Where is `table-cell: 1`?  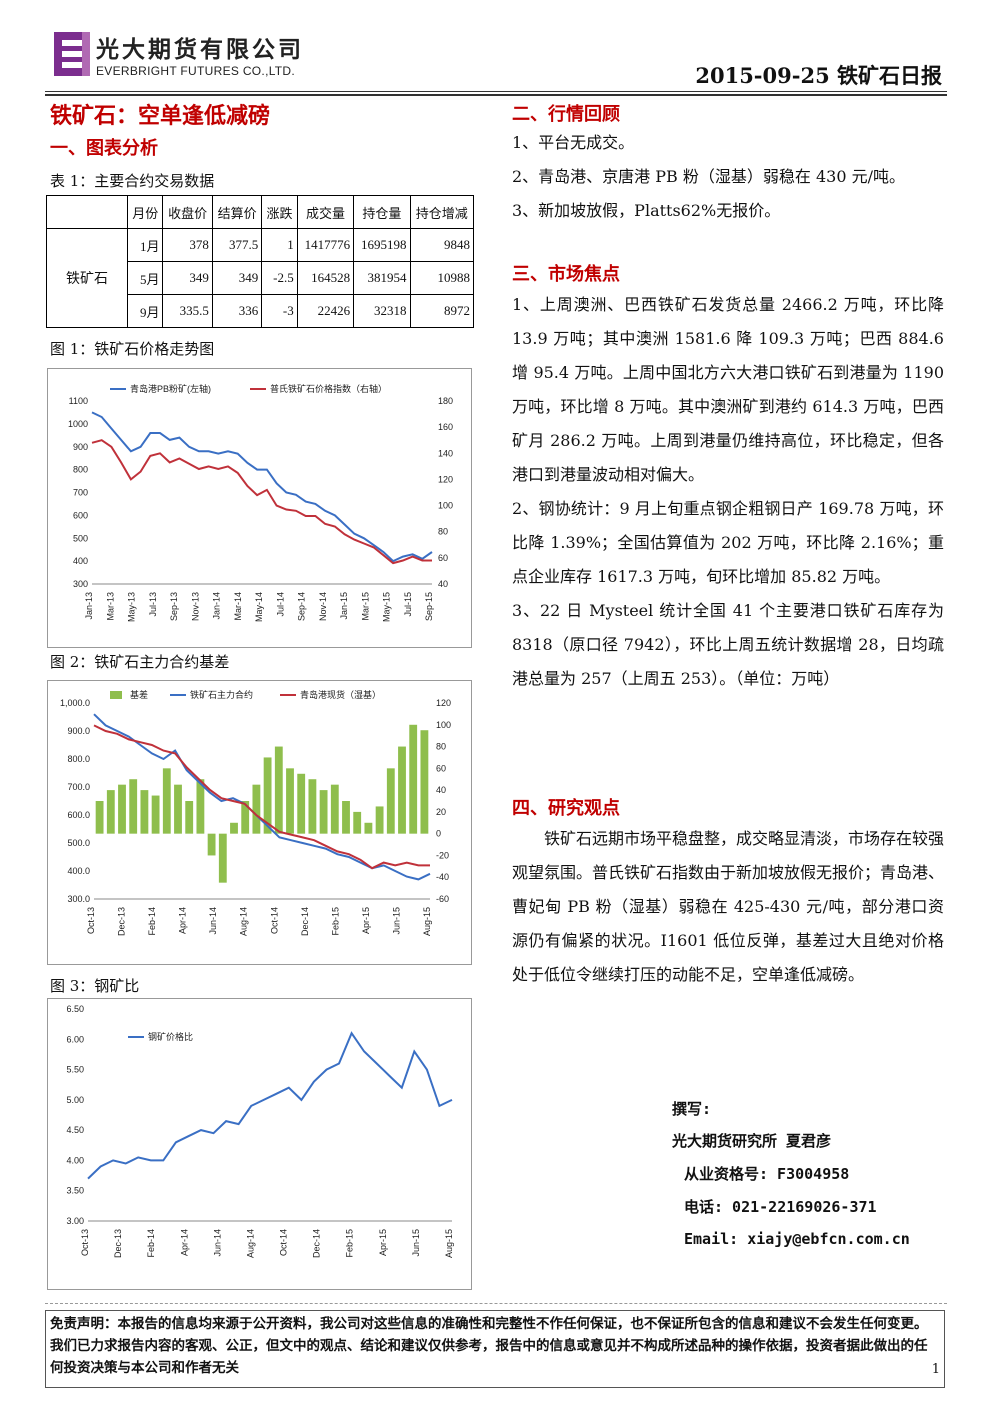
table-cell: 1 is located at coordinates (279, 245).